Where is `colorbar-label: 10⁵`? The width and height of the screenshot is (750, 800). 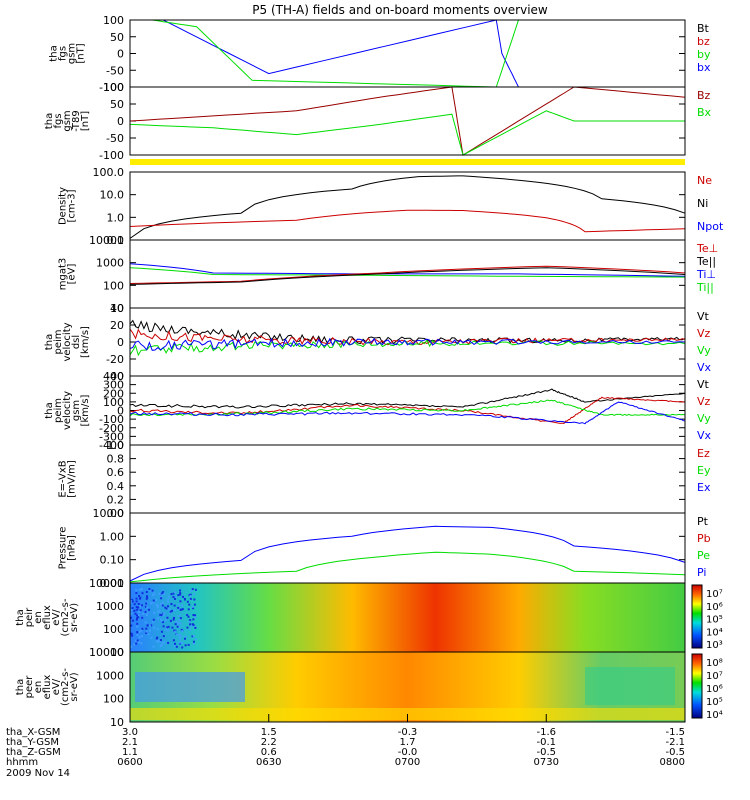 colorbar-label: 10⁵ is located at coordinates (714, 702).